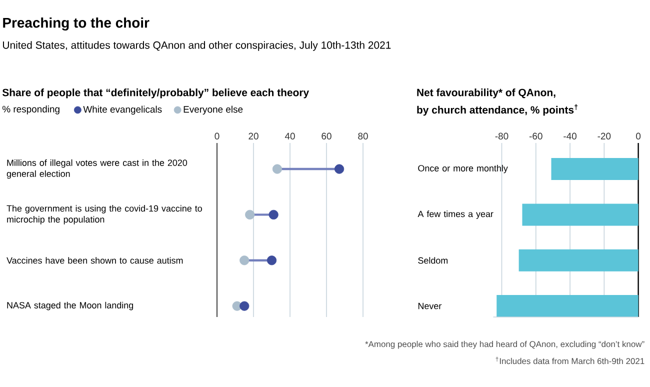 The image size is (650, 387). I want to click on legend-label: White evangelicals, so click(122, 110).